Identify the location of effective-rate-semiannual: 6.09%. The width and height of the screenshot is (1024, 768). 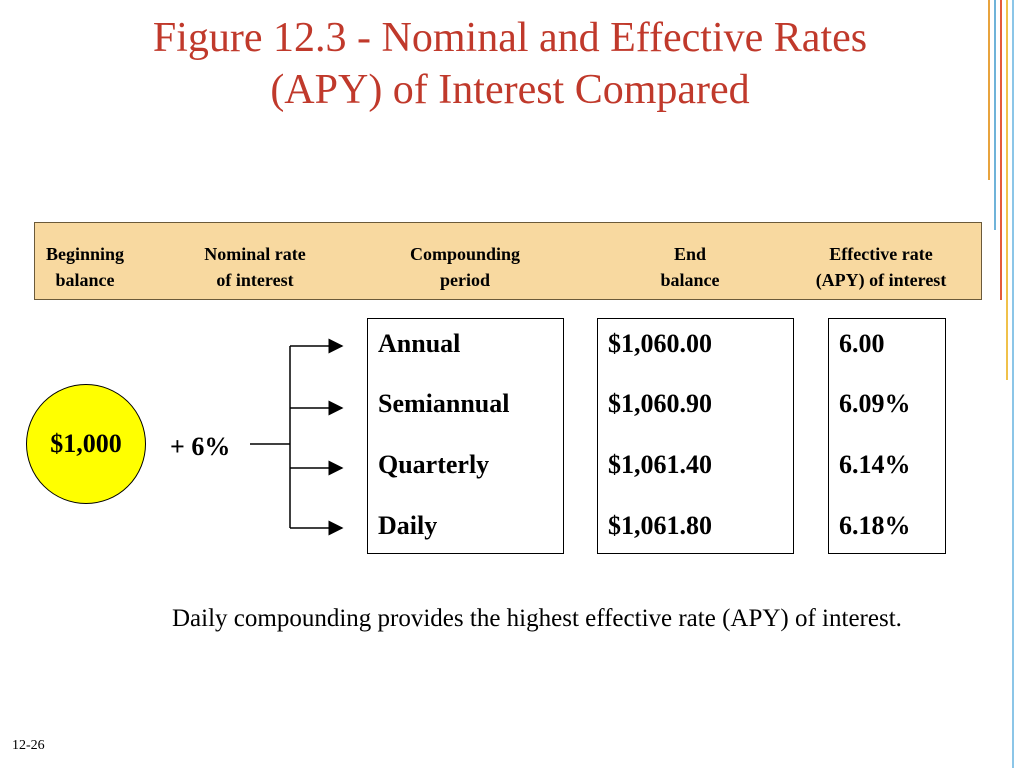
(875, 403).